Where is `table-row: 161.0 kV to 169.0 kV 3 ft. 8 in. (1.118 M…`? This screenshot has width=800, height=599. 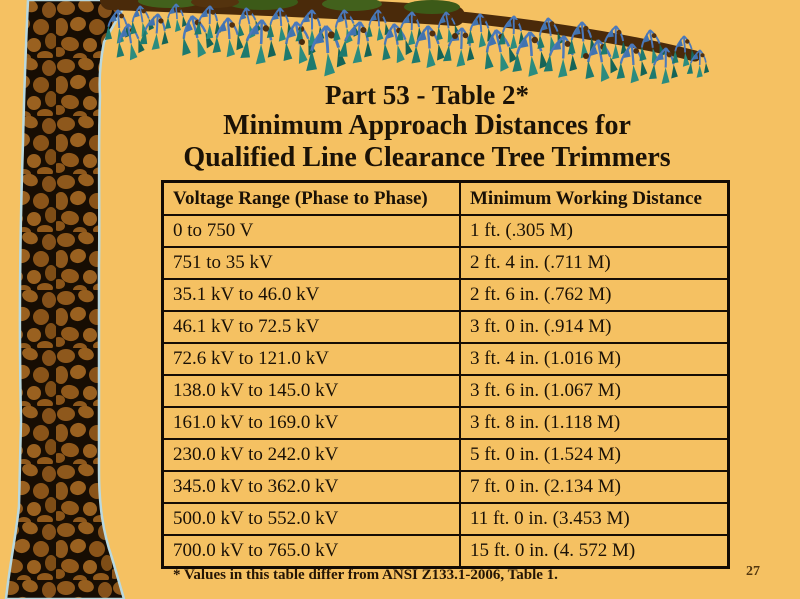
table-row: 161.0 kV to 169.0 kV 3 ft. 8 in. (1.118 M… is located at coordinates (445, 423).